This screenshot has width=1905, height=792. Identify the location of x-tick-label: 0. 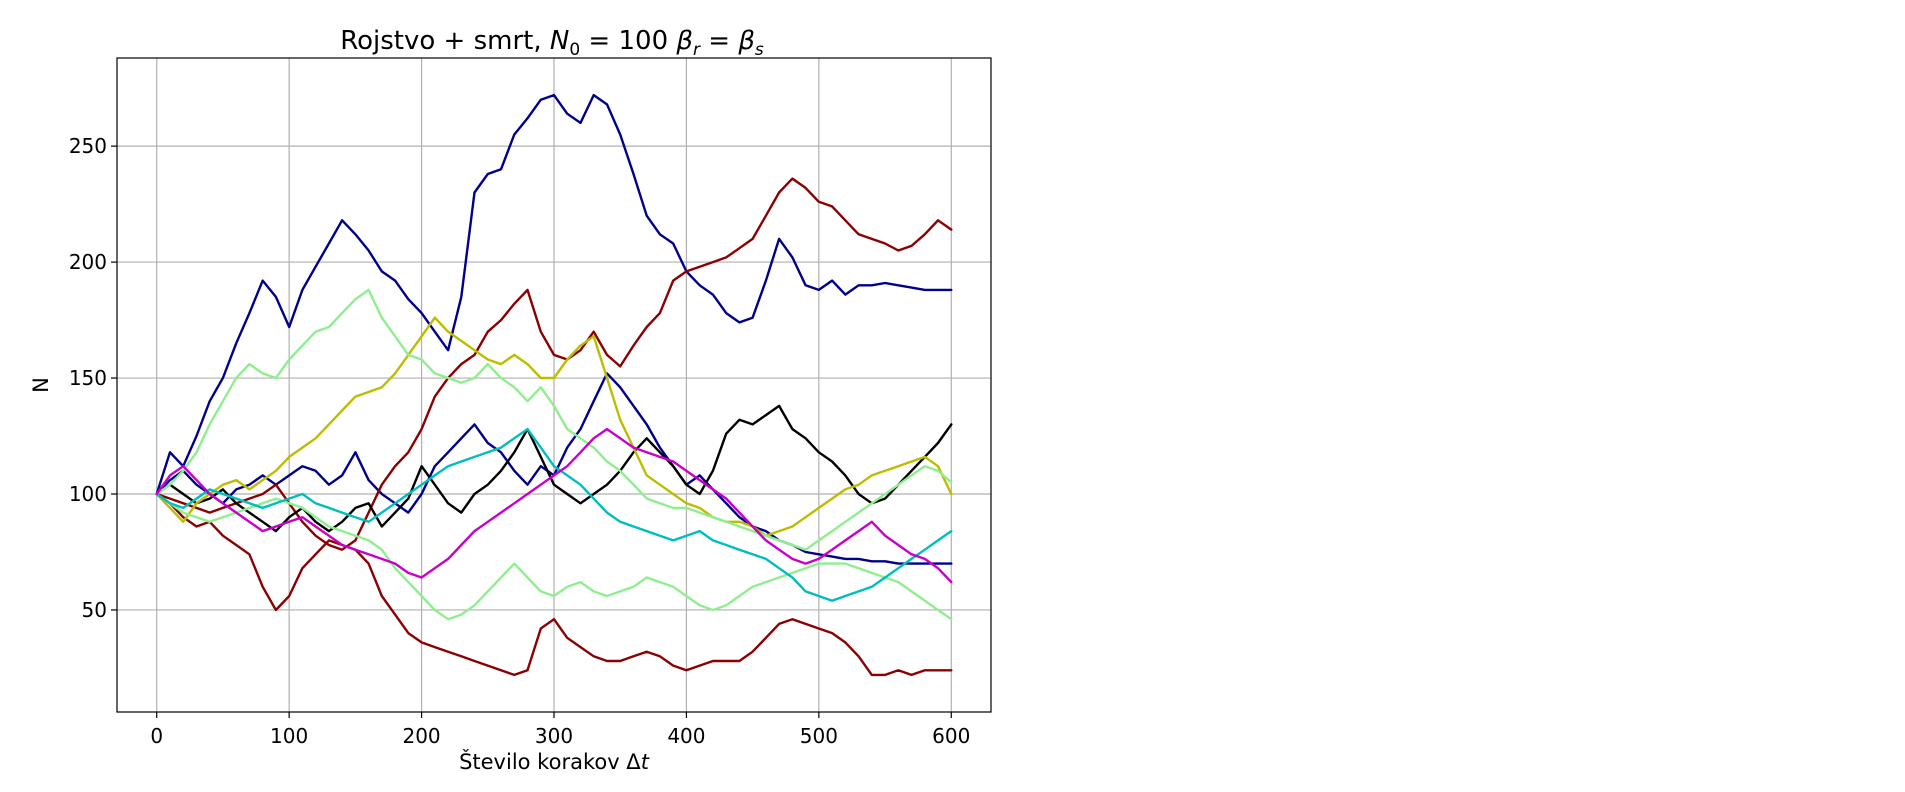
(156, 736).